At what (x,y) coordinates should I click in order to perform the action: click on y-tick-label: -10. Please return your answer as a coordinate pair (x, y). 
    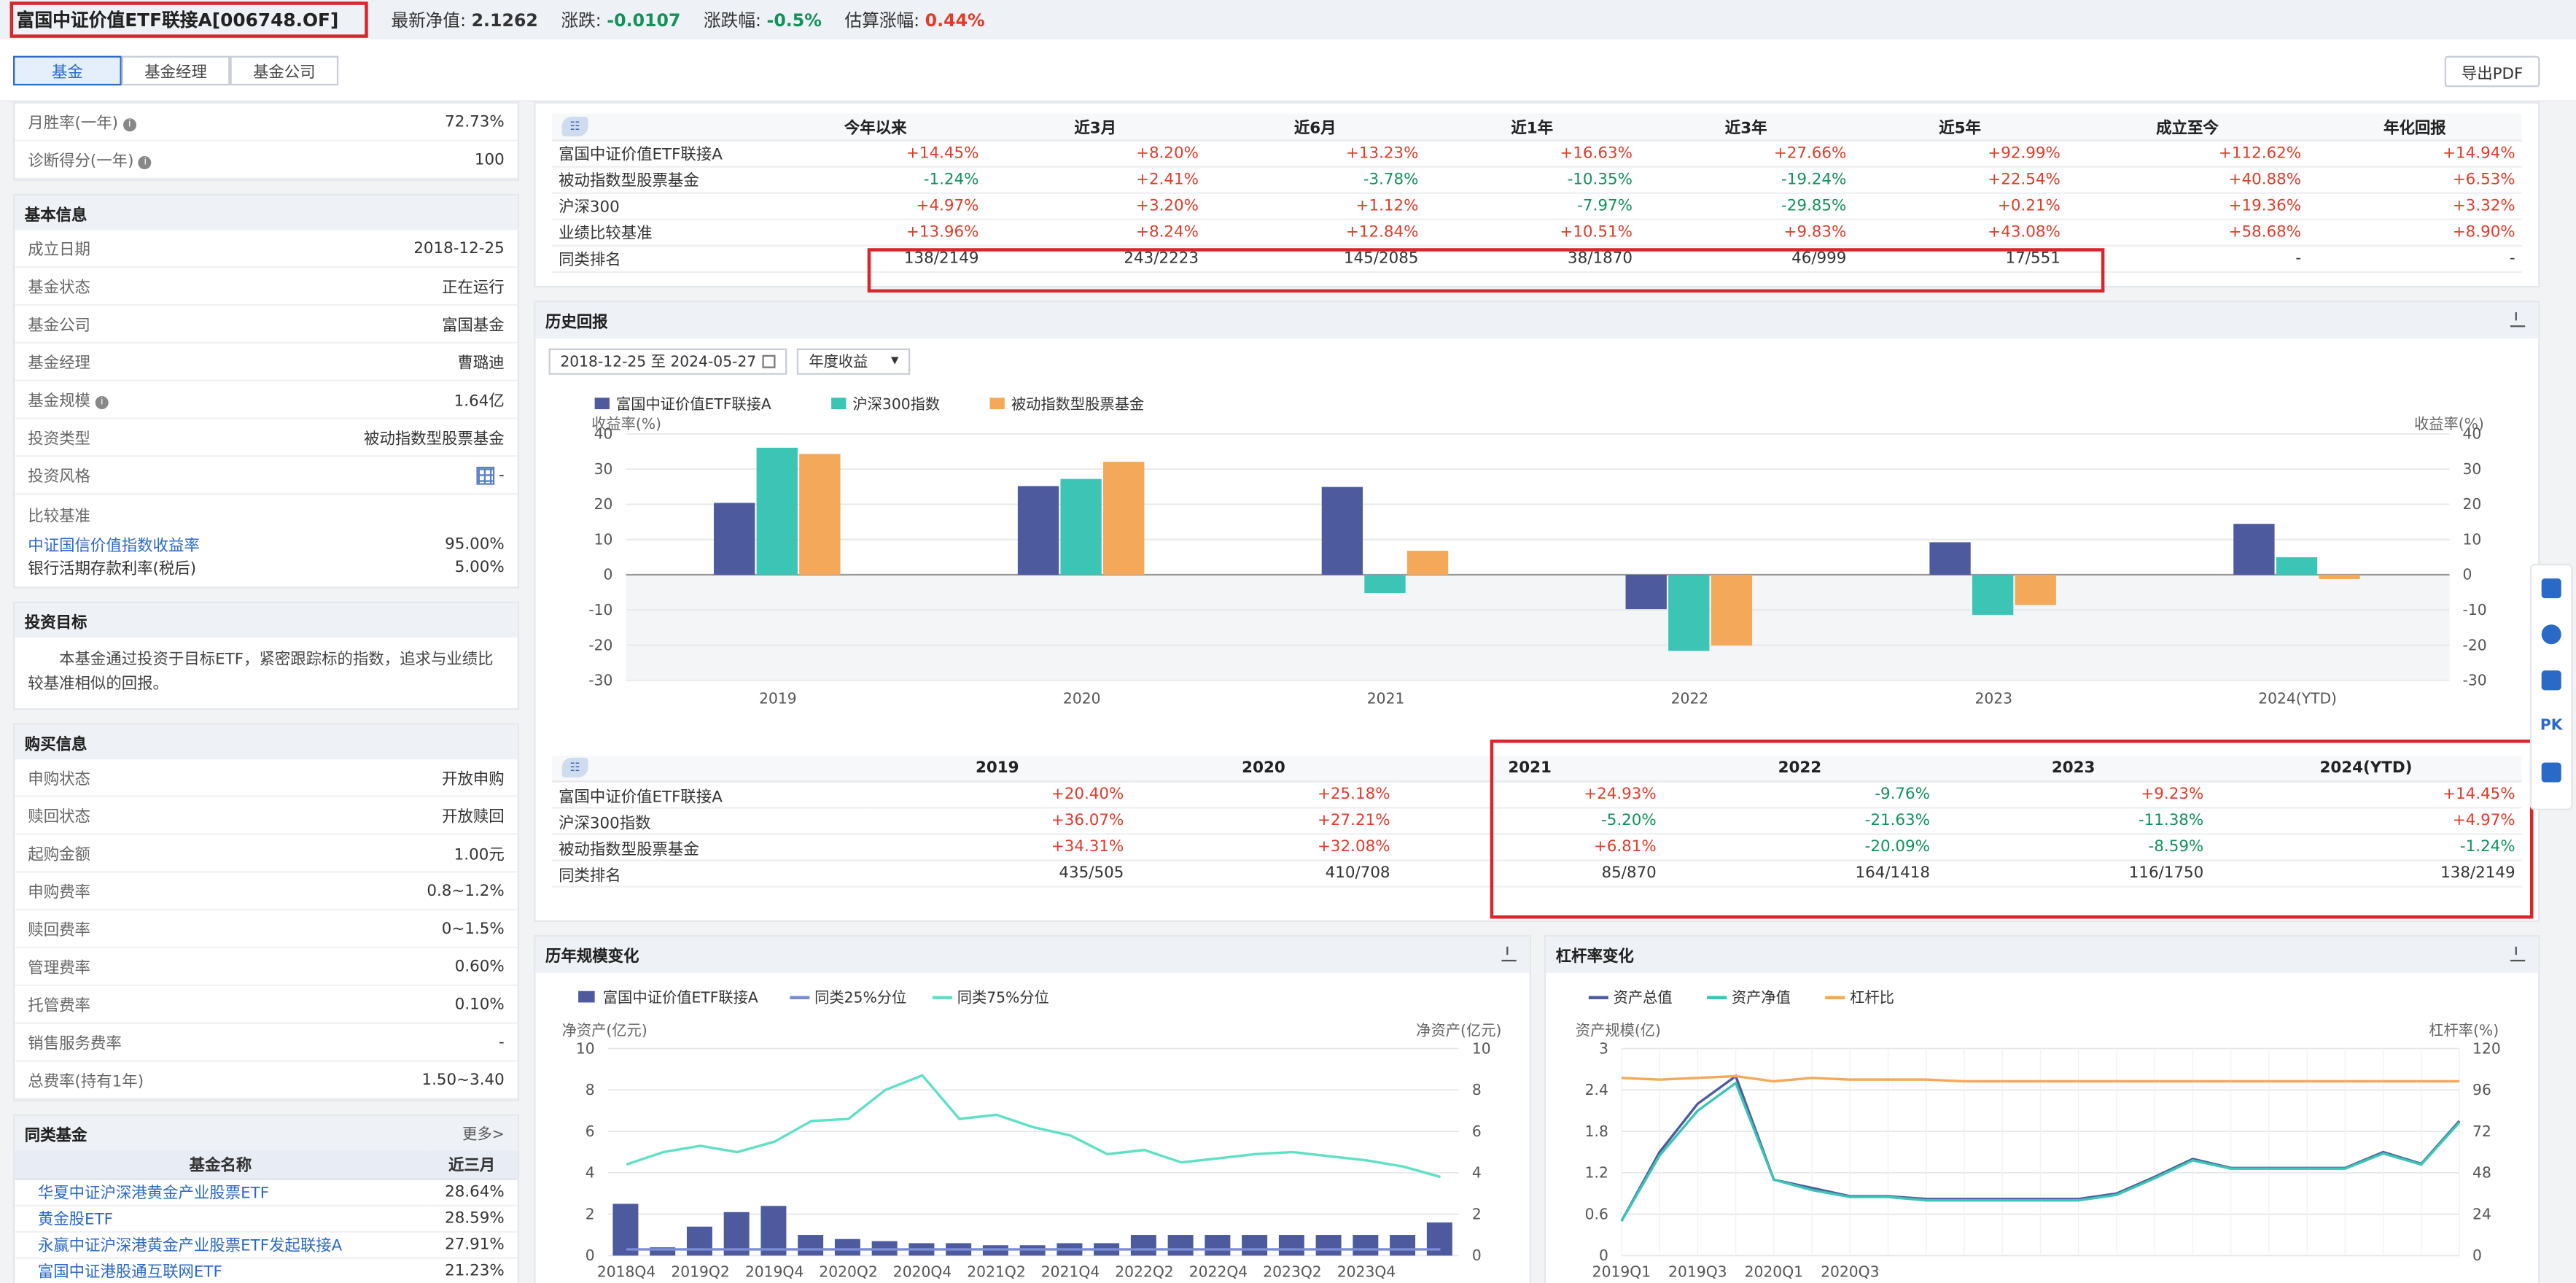
    Looking at the image, I should click on (600, 609).